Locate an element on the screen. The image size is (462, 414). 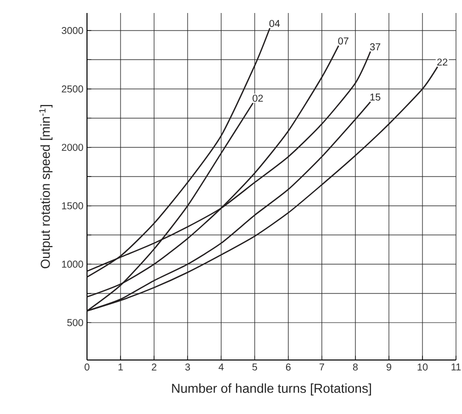
x-tick-label: 11 is located at coordinates (456, 367).